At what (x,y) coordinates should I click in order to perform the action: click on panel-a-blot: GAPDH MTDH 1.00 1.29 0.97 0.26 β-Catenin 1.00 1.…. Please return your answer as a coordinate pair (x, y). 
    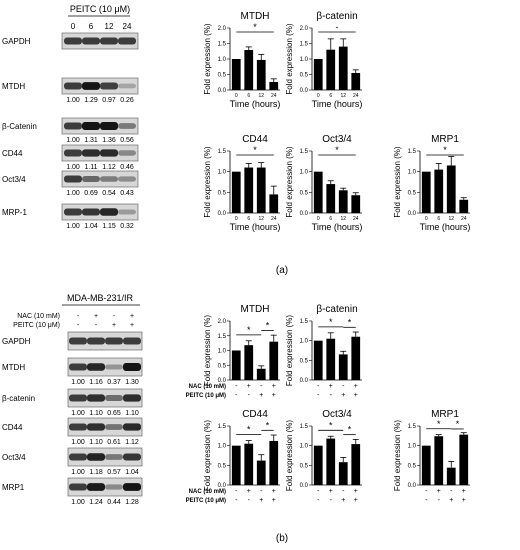
    Looking at the image, I should click on (70, 131).